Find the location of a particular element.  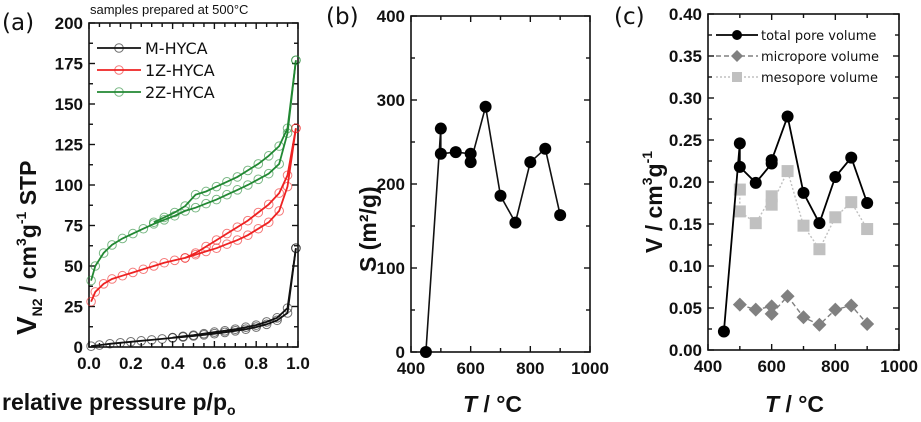

legend-item-mesopore-volume: mesopore volume is located at coordinates (797, 78).